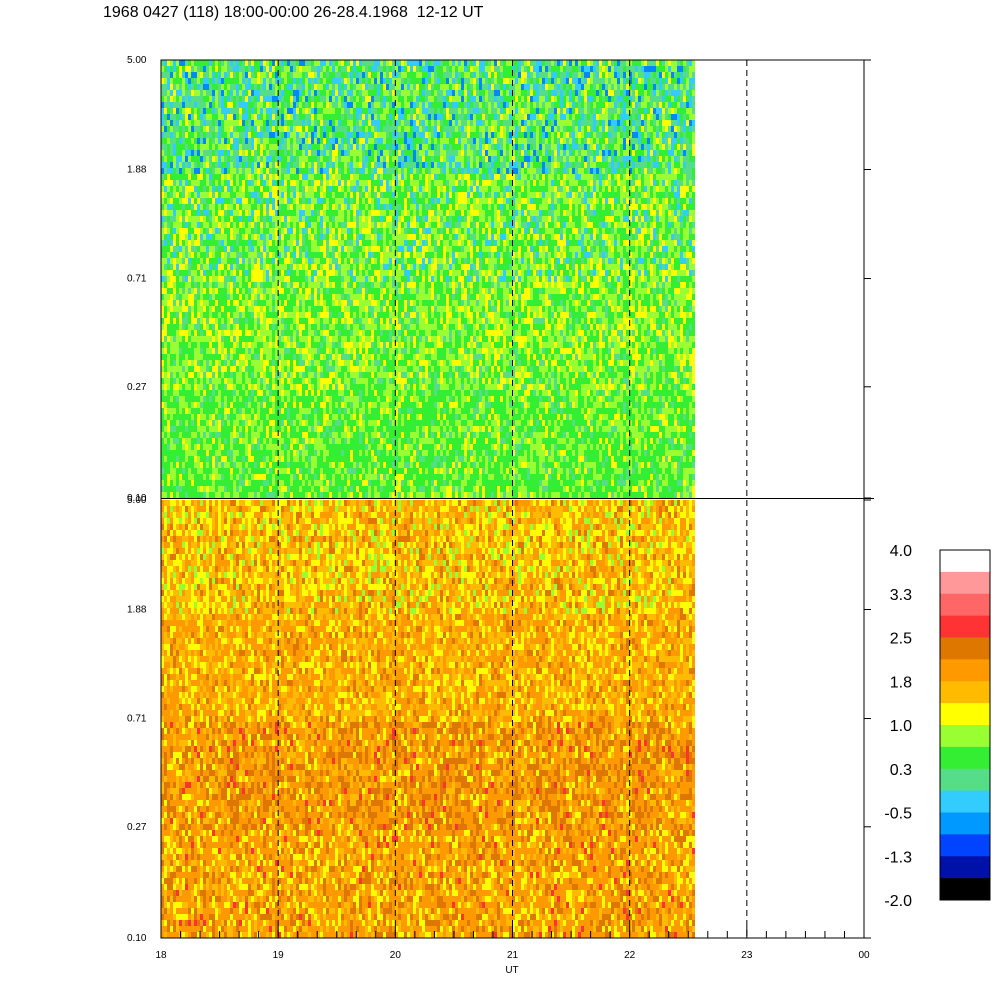  I want to click on colorbar-label: -2.0, so click(898, 901).